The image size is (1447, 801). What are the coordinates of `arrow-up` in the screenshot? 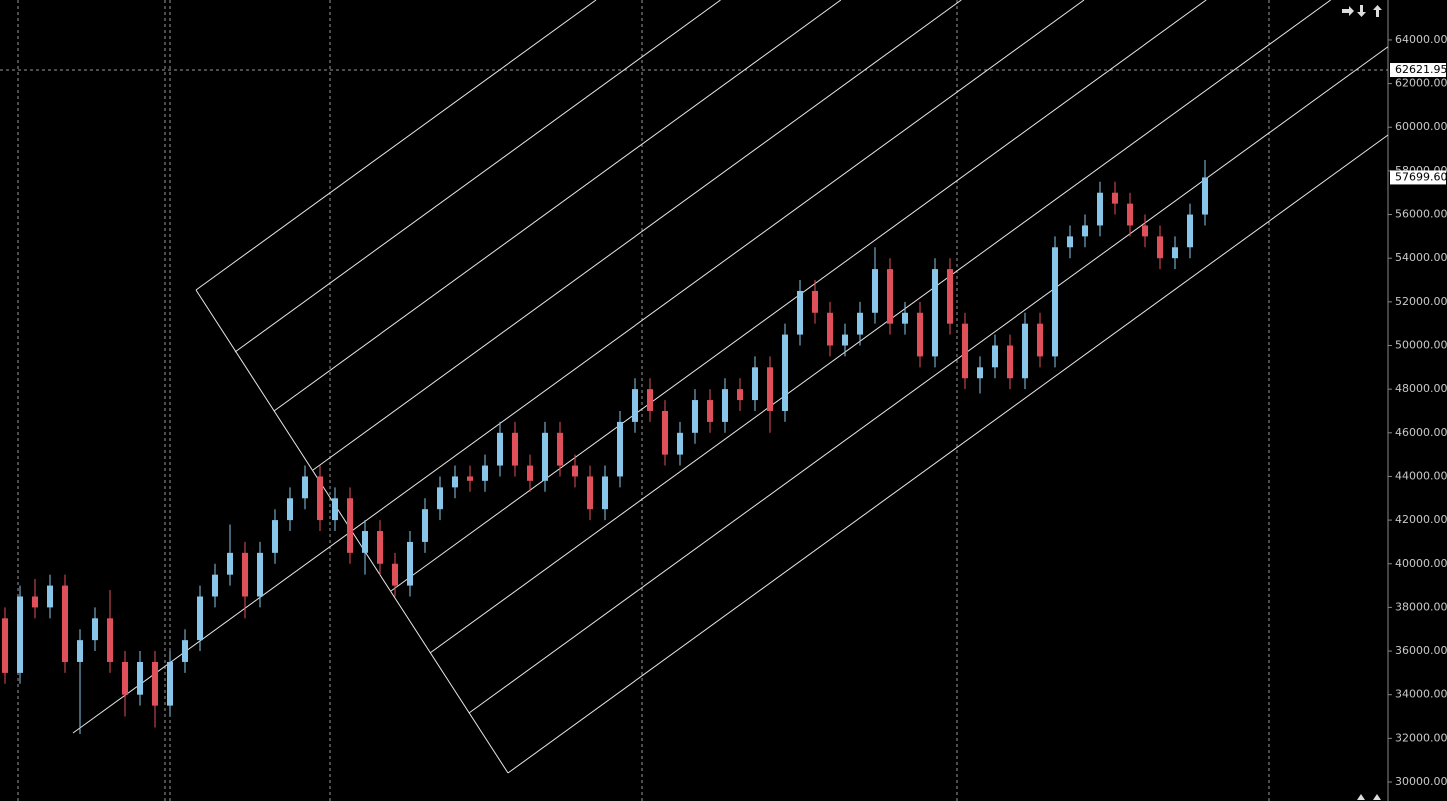 It's located at (1377, 11).